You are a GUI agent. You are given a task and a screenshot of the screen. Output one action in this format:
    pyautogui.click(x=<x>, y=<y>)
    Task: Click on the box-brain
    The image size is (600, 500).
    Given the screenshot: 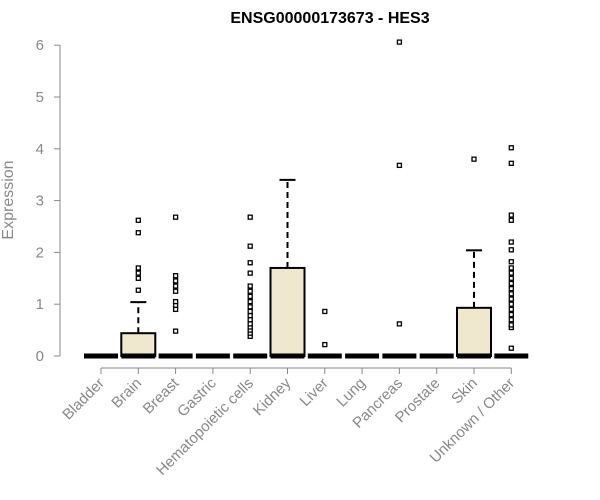 What is the action you would take?
    pyautogui.click(x=138, y=288)
    